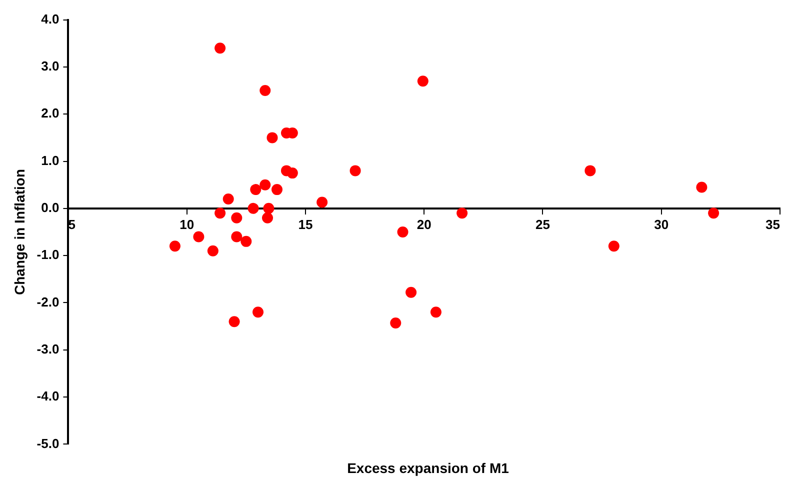 Image resolution: width=796 pixels, height=490 pixels. Describe the element at coordinates (48, 348) in the screenshot. I see `y-tick-label: -3.0` at that location.